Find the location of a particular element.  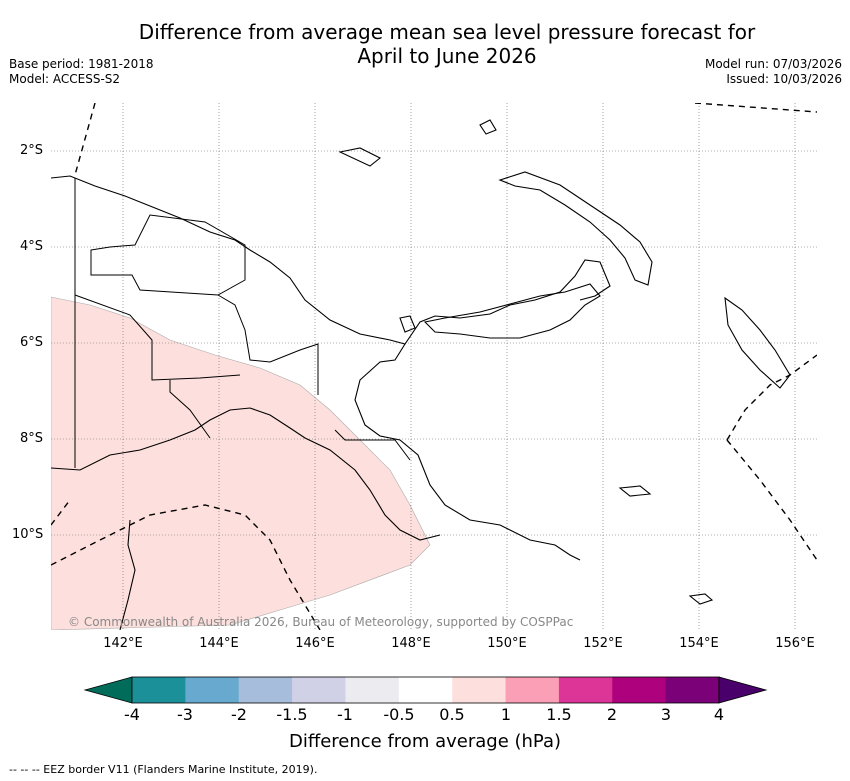

lon-label: 150°E is located at coordinates (507, 643).